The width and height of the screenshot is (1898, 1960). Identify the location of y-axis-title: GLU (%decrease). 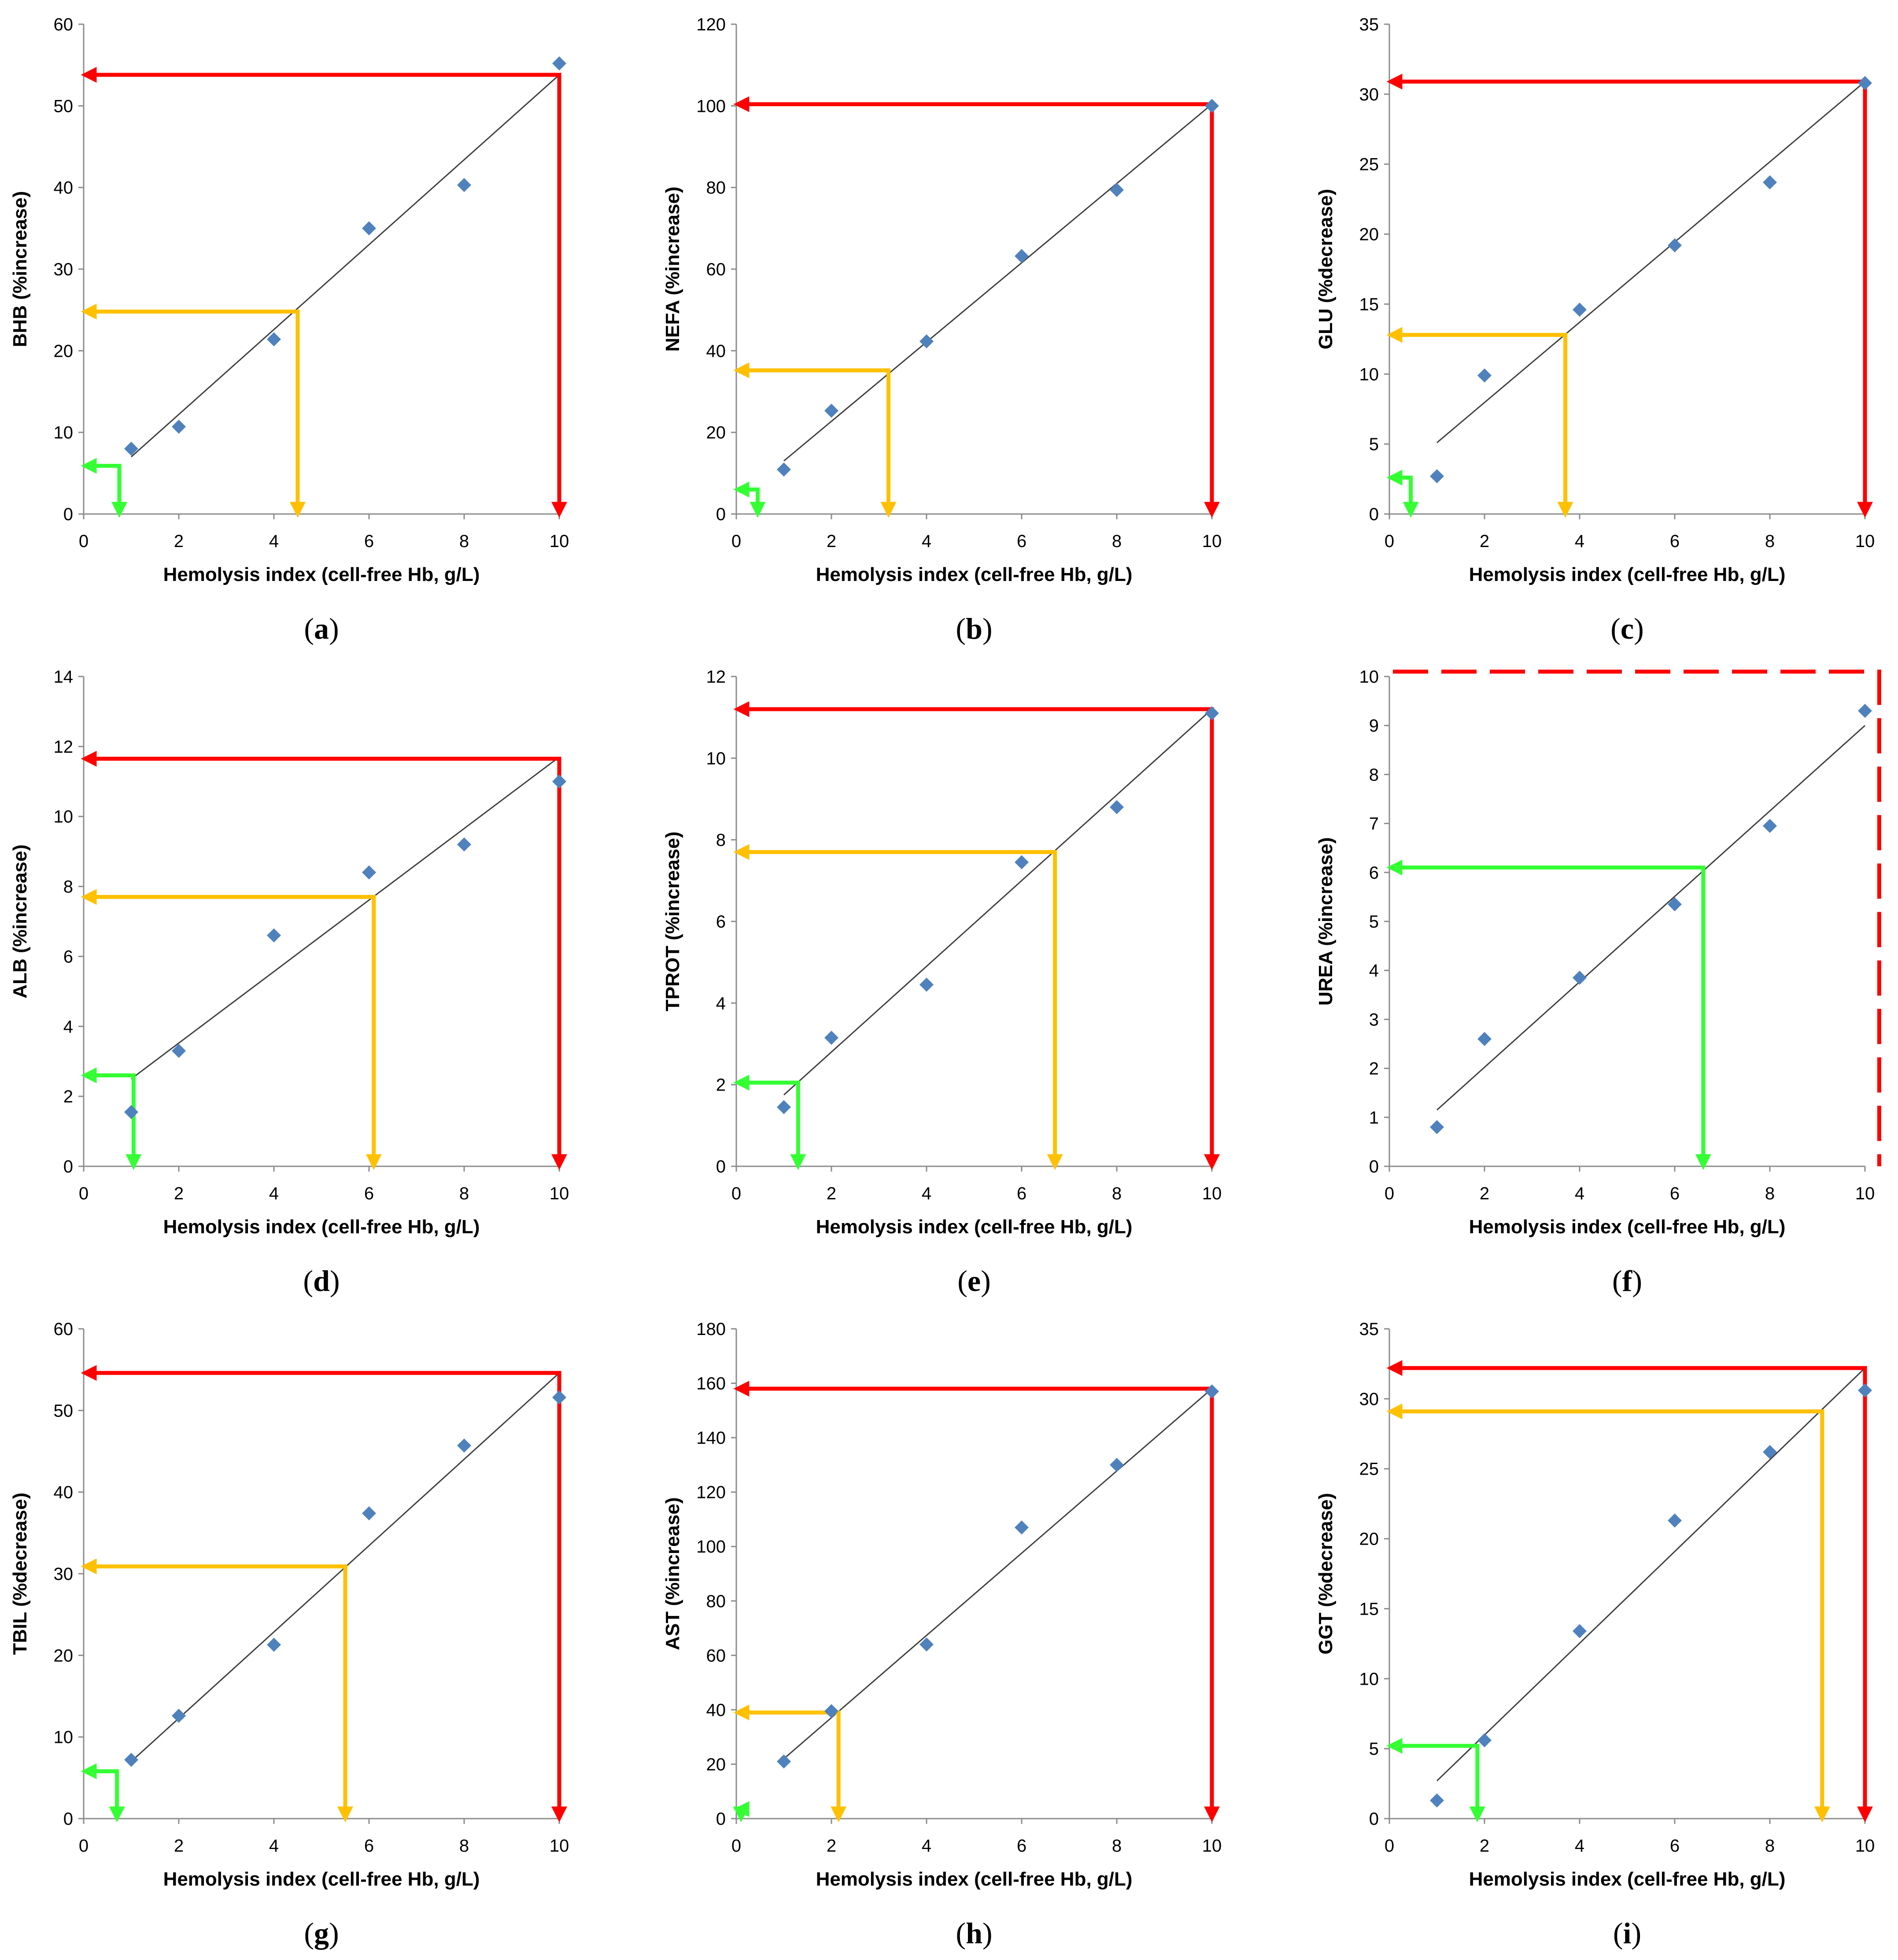
(1326, 269).